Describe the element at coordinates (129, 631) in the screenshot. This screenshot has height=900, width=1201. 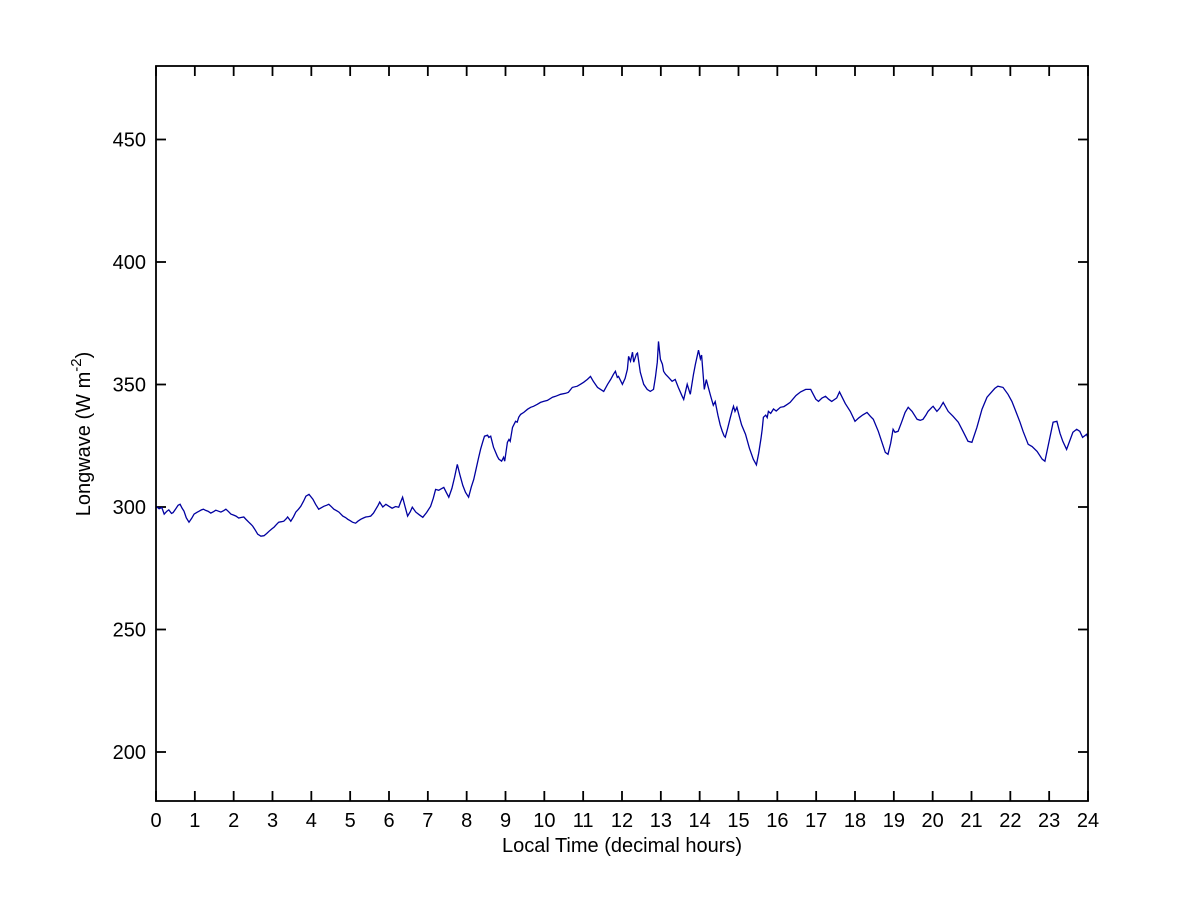
I see `y-tick-label: 250` at that location.